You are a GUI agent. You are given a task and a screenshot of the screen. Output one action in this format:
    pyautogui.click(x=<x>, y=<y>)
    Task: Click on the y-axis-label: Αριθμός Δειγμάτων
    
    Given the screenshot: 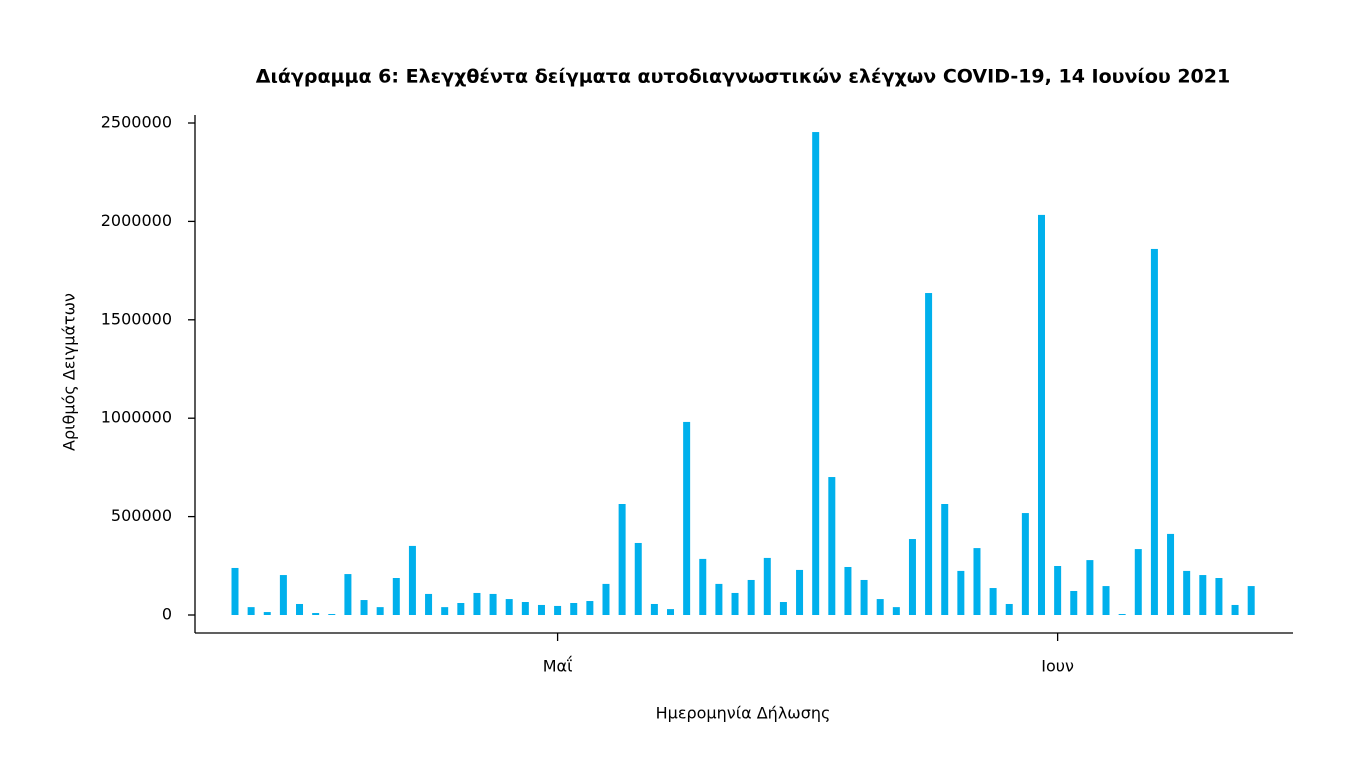 What is the action you would take?
    pyautogui.click(x=69, y=372)
    